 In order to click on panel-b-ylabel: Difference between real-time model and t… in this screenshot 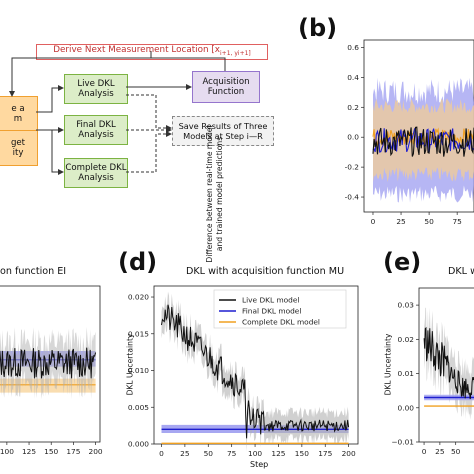, I will do `click(214, 194)`.